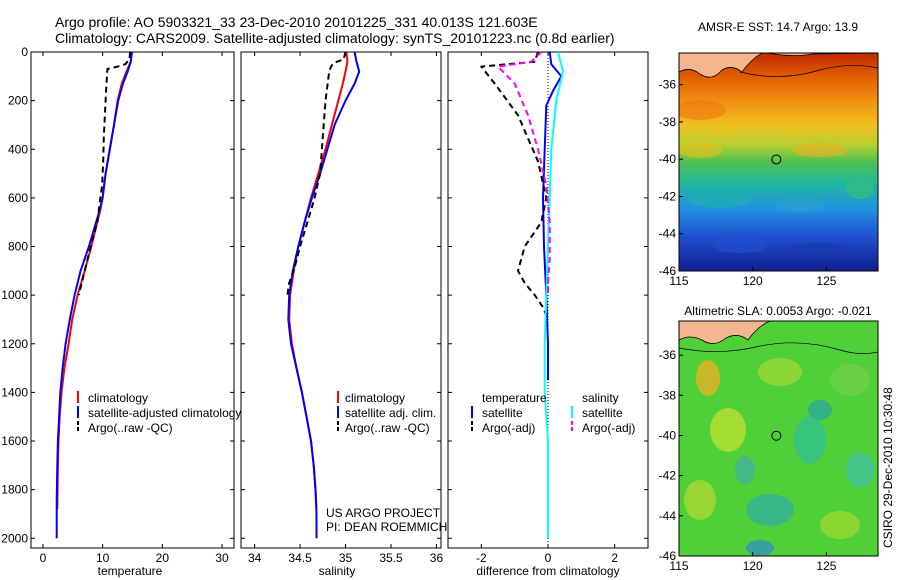 The image size is (900, 580). What do you see at coordinates (14, 538) in the screenshot?
I see `y-tick-label: 2000` at bounding box center [14, 538].